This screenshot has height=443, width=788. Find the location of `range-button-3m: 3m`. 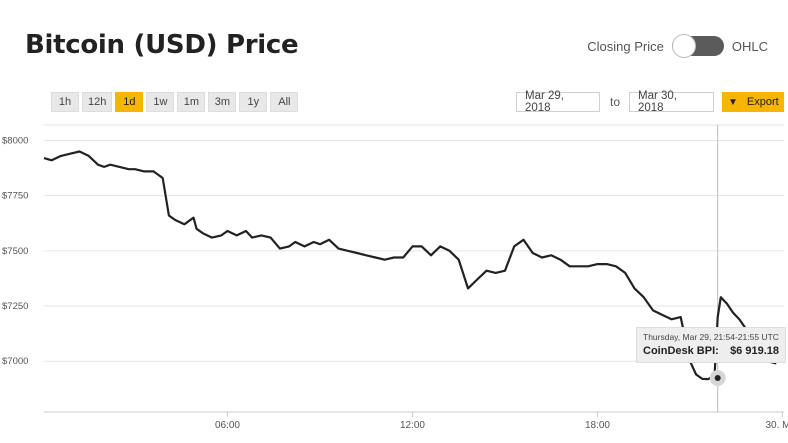

range-button-3m: 3m is located at coordinates (222, 102).